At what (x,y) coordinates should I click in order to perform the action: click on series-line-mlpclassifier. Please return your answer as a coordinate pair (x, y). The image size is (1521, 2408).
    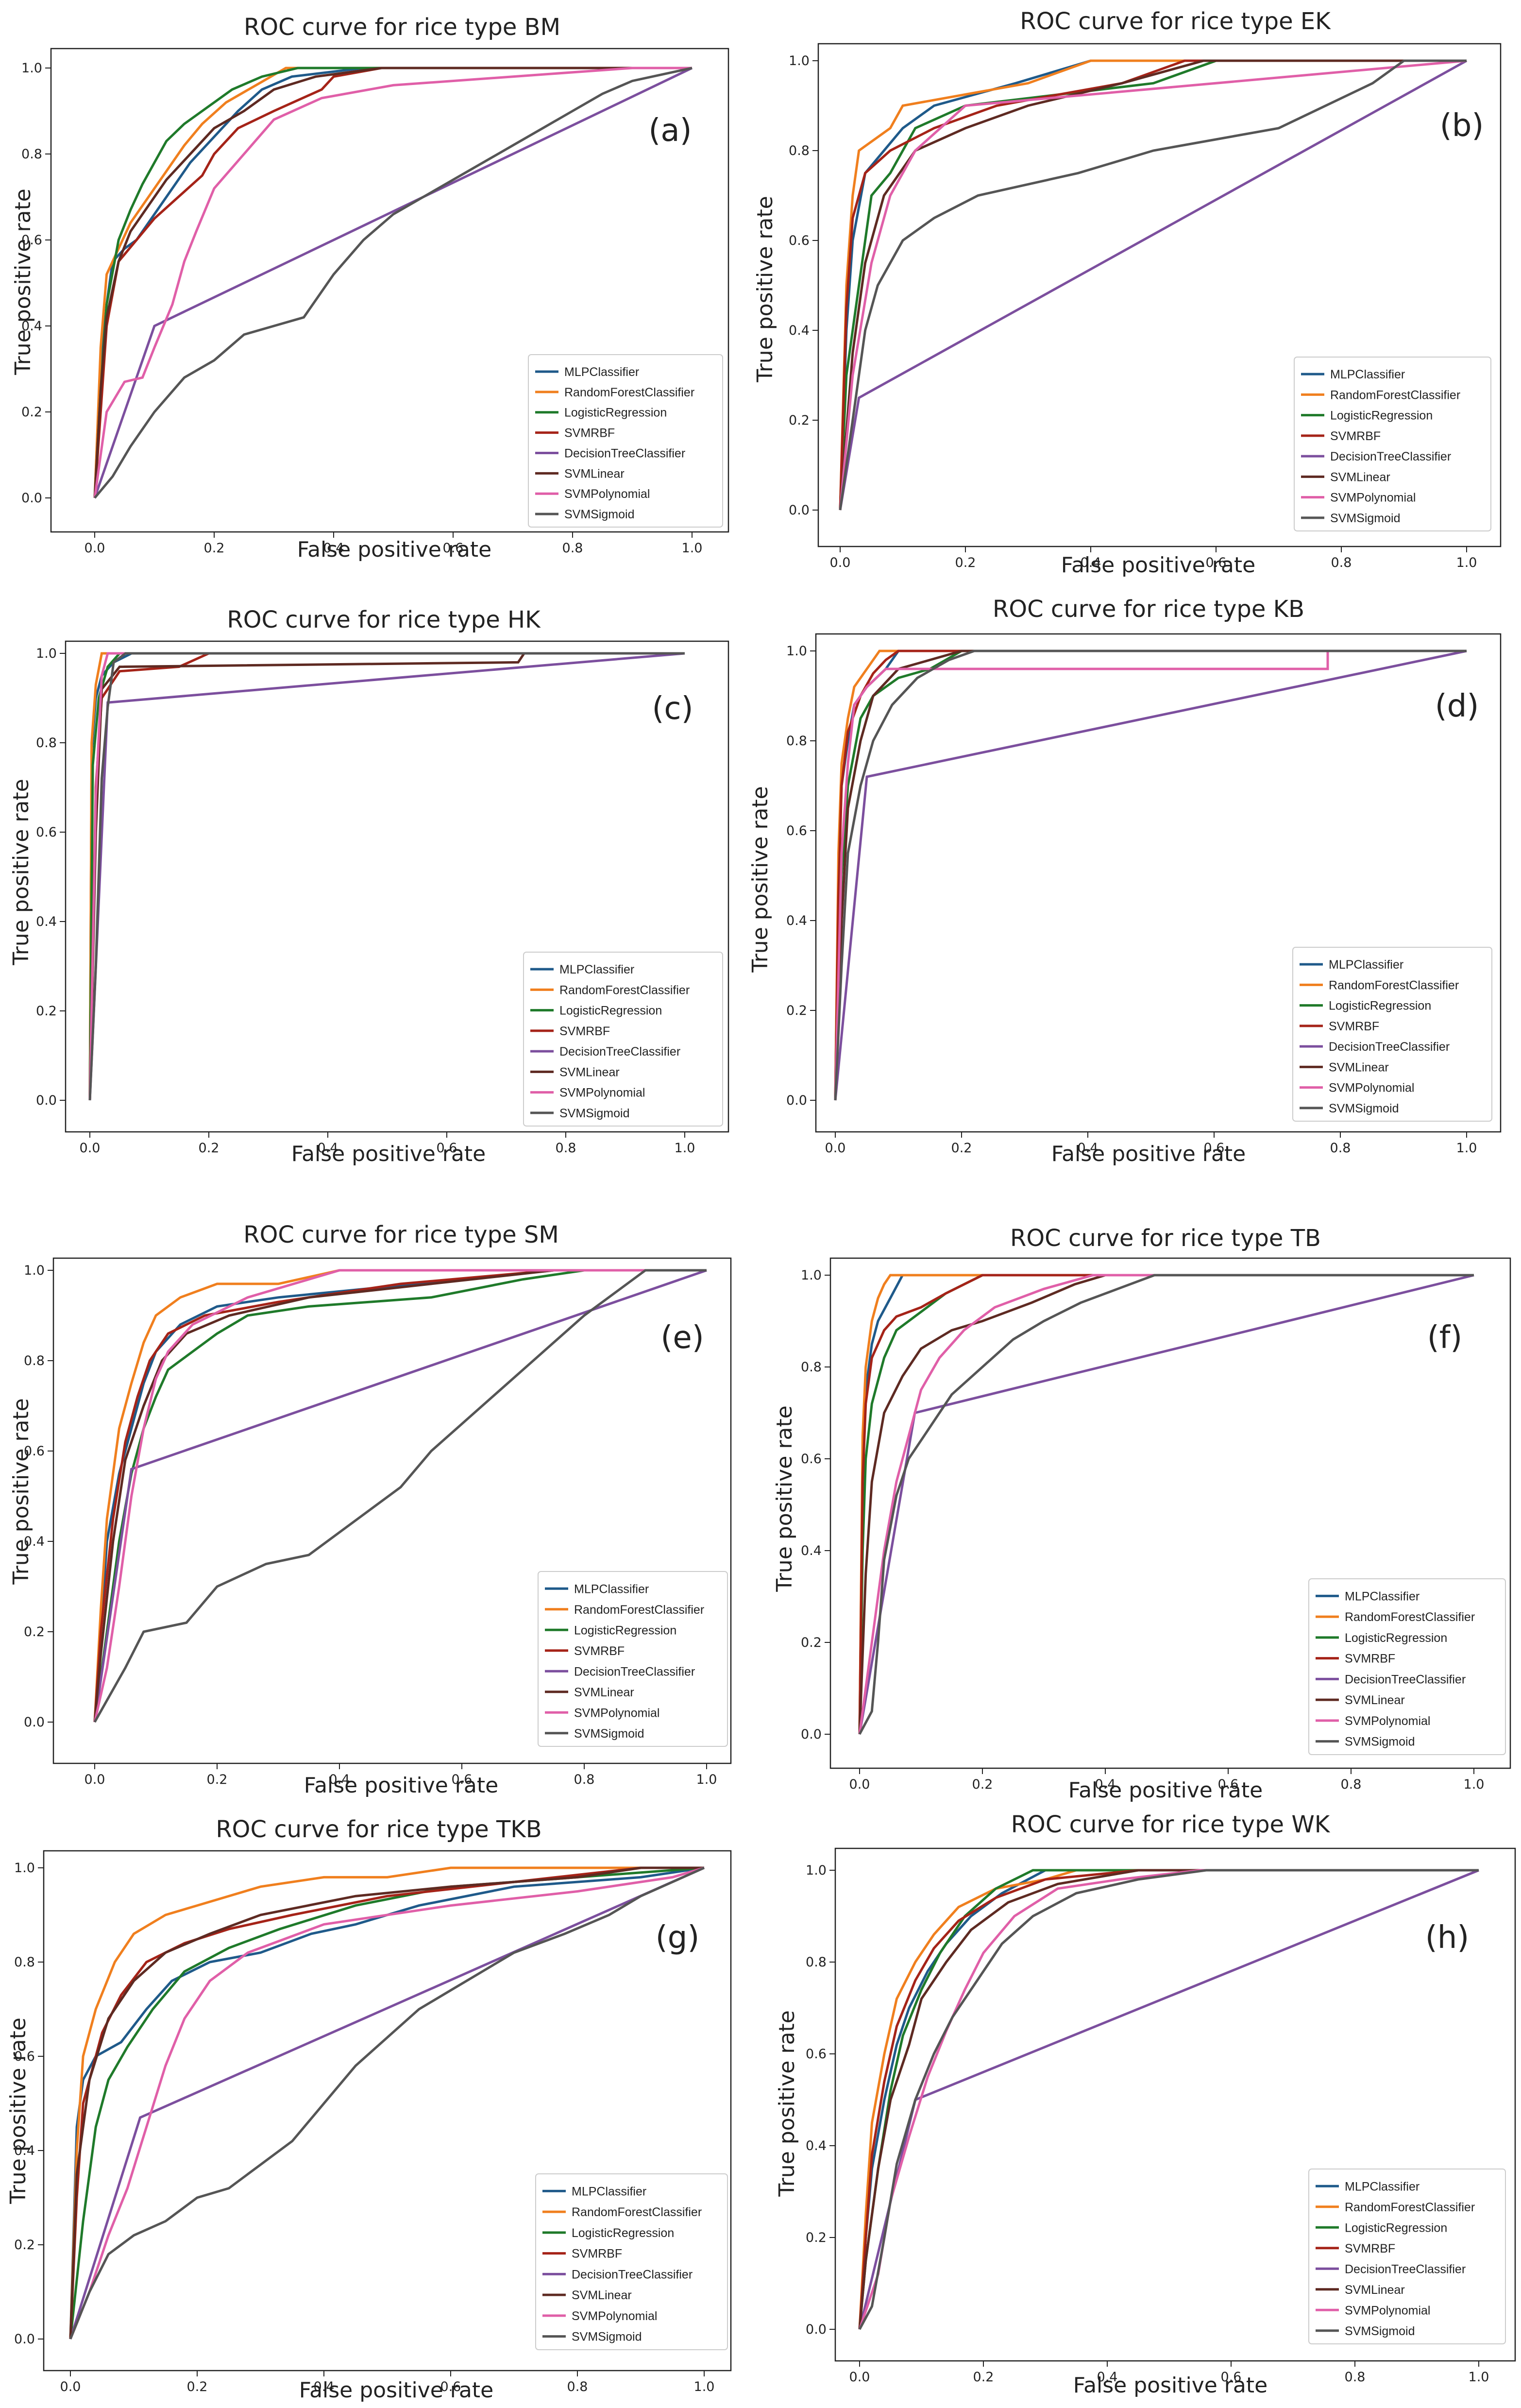
    Looking at the image, I should click on (1153, 285).